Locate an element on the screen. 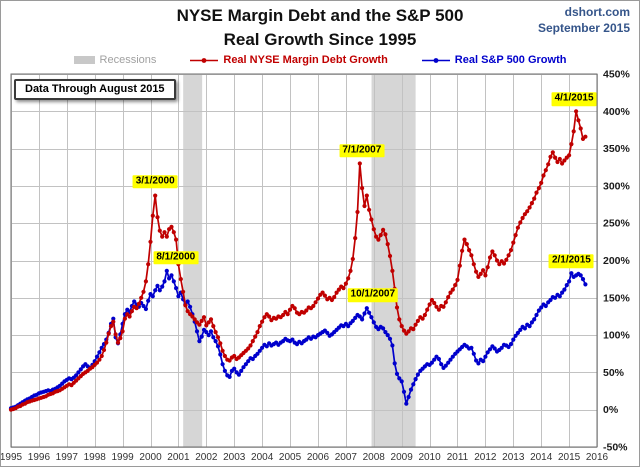 The image size is (640, 467). svg-text: 2004 is located at coordinates (262, 457).